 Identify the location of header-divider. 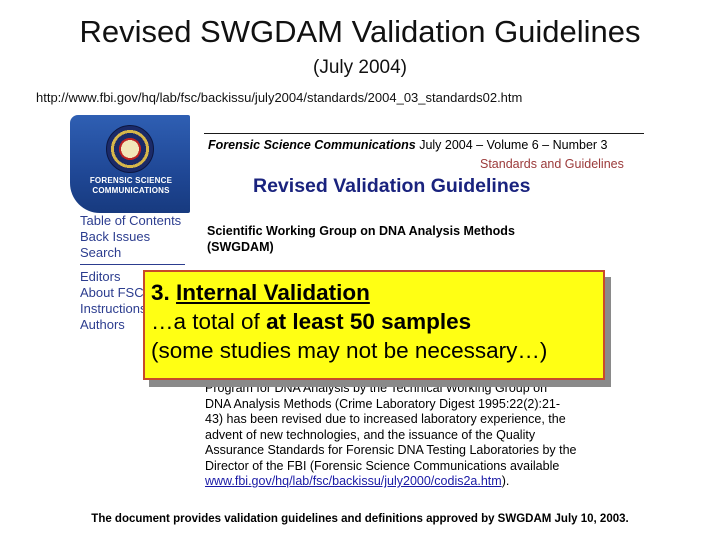
(424, 133).